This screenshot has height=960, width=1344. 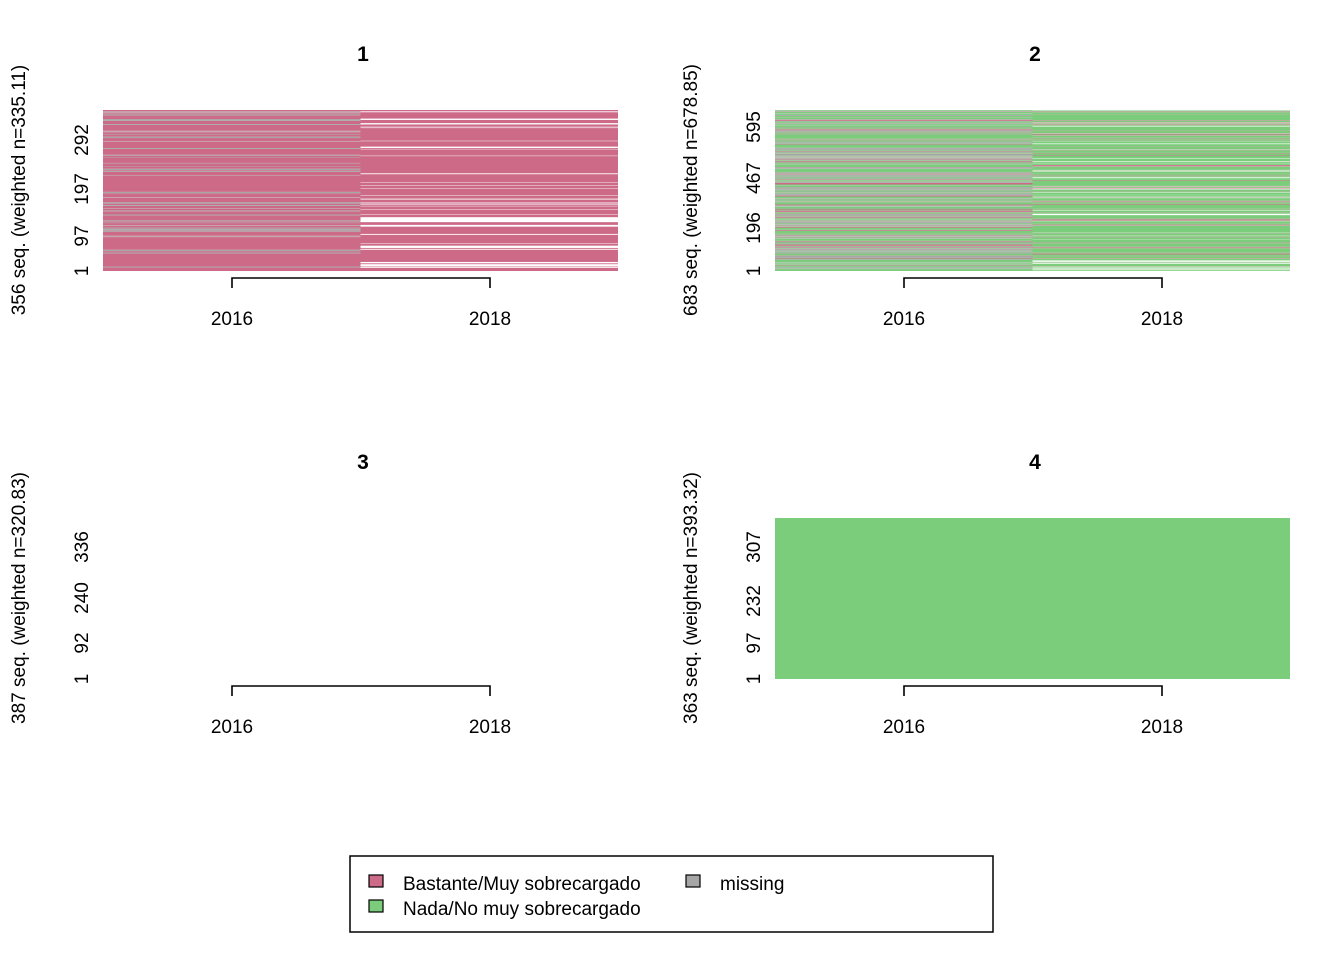 What do you see at coordinates (754, 607) in the screenshot?
I see `y-tick-labels: 1 97 232 307` at bounding box center [754, 607].